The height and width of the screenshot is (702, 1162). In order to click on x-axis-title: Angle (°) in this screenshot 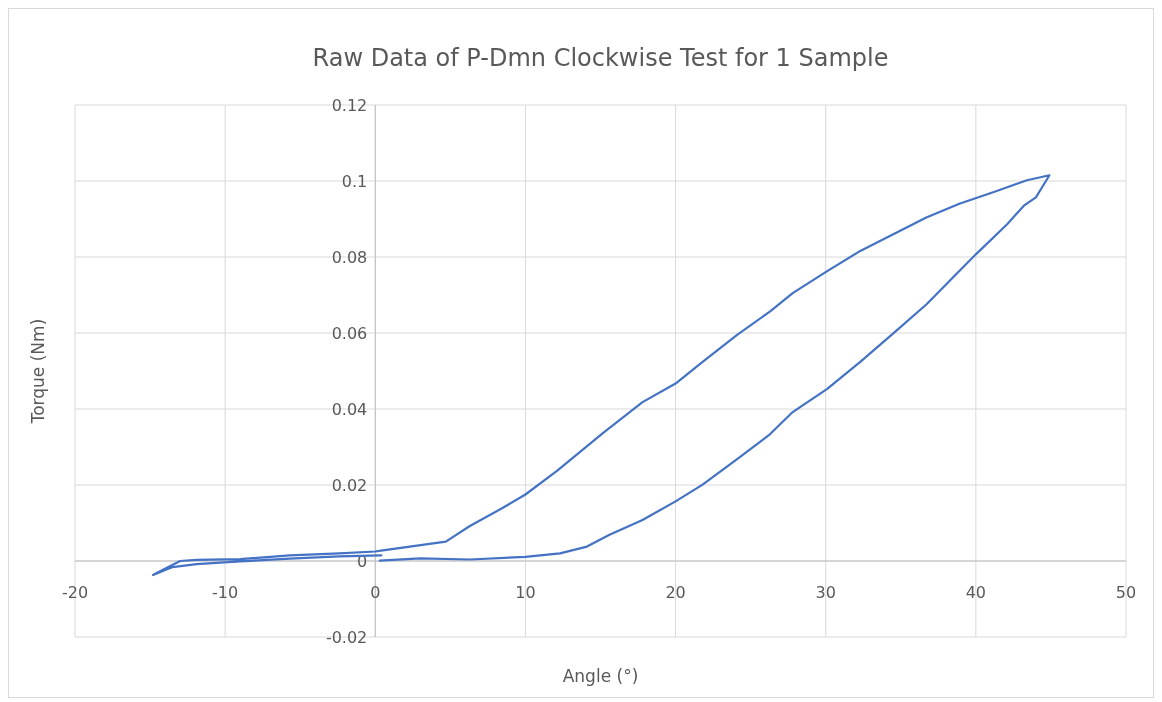, I will do `click(600, 676)`.